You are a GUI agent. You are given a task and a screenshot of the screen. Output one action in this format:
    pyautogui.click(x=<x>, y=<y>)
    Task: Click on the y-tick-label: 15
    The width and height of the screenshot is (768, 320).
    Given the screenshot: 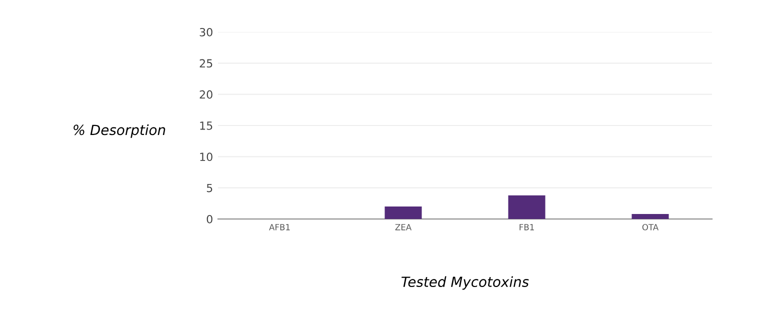 What is the action you would take?
    pyautogui.click(x=206, y=126)
    